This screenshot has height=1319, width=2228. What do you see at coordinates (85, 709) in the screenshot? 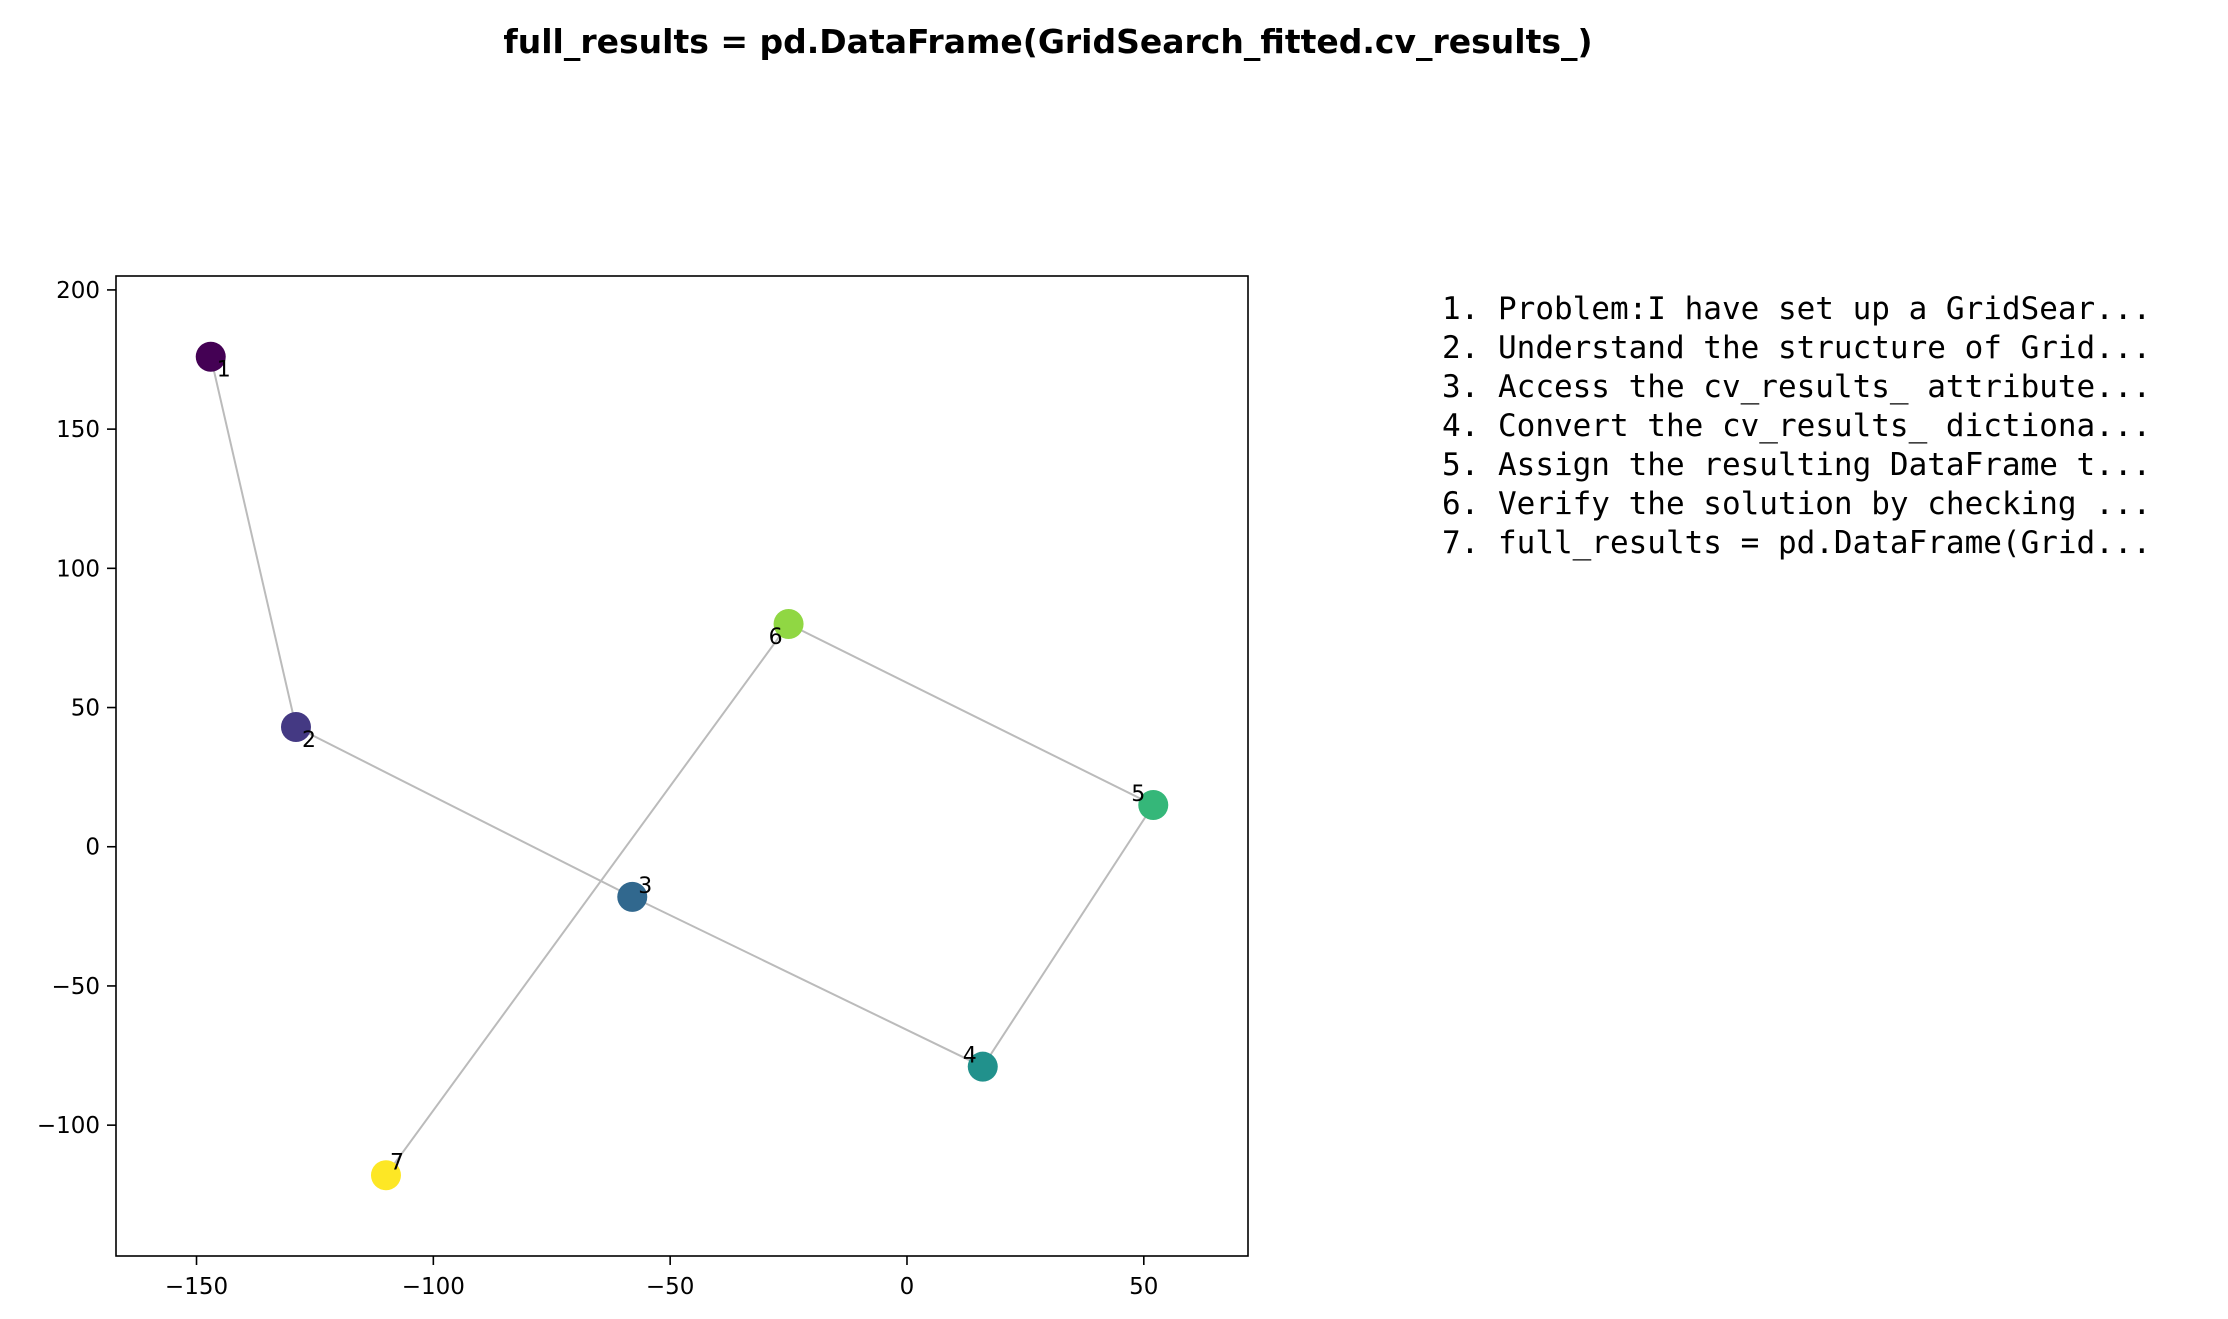
I see `y-tick-label: 50` at bounding box center [85, 709].